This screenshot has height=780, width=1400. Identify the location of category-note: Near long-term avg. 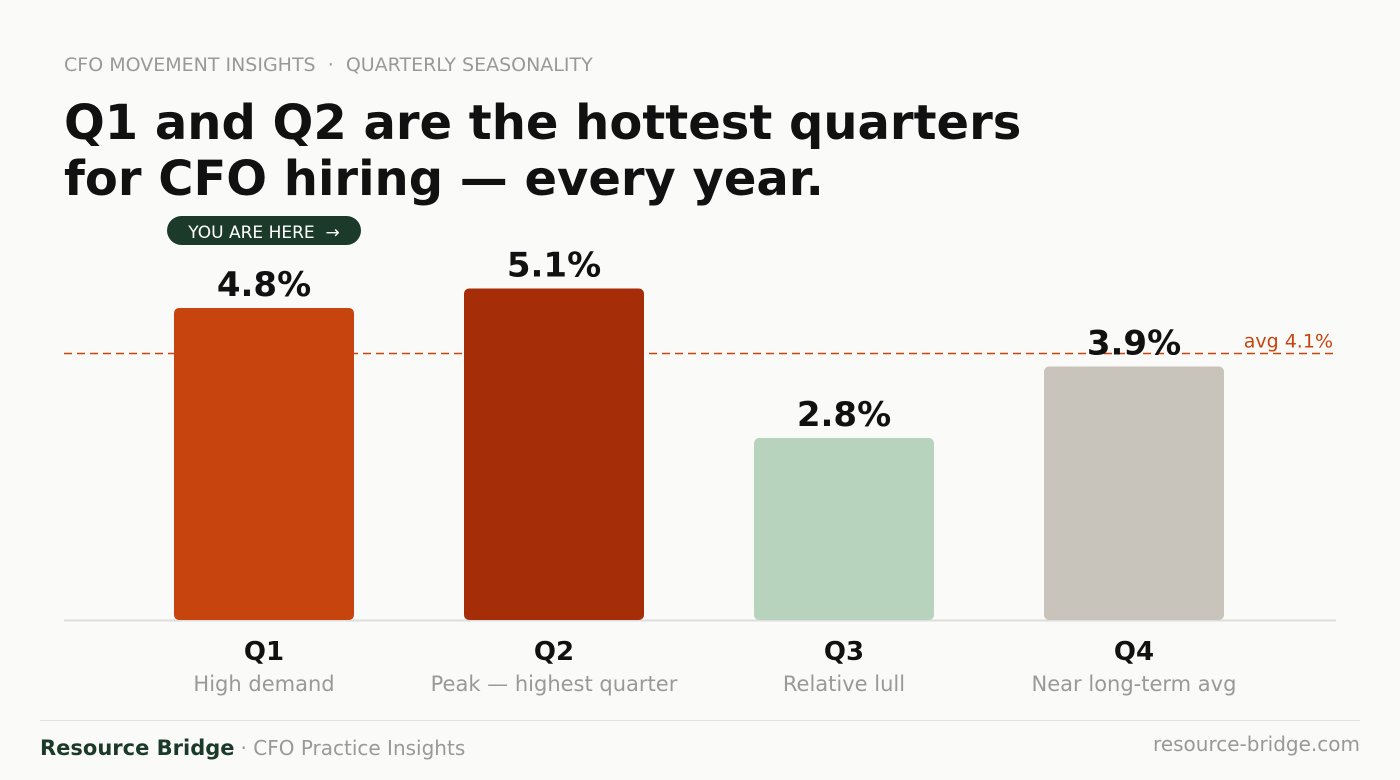
(1134, 684).